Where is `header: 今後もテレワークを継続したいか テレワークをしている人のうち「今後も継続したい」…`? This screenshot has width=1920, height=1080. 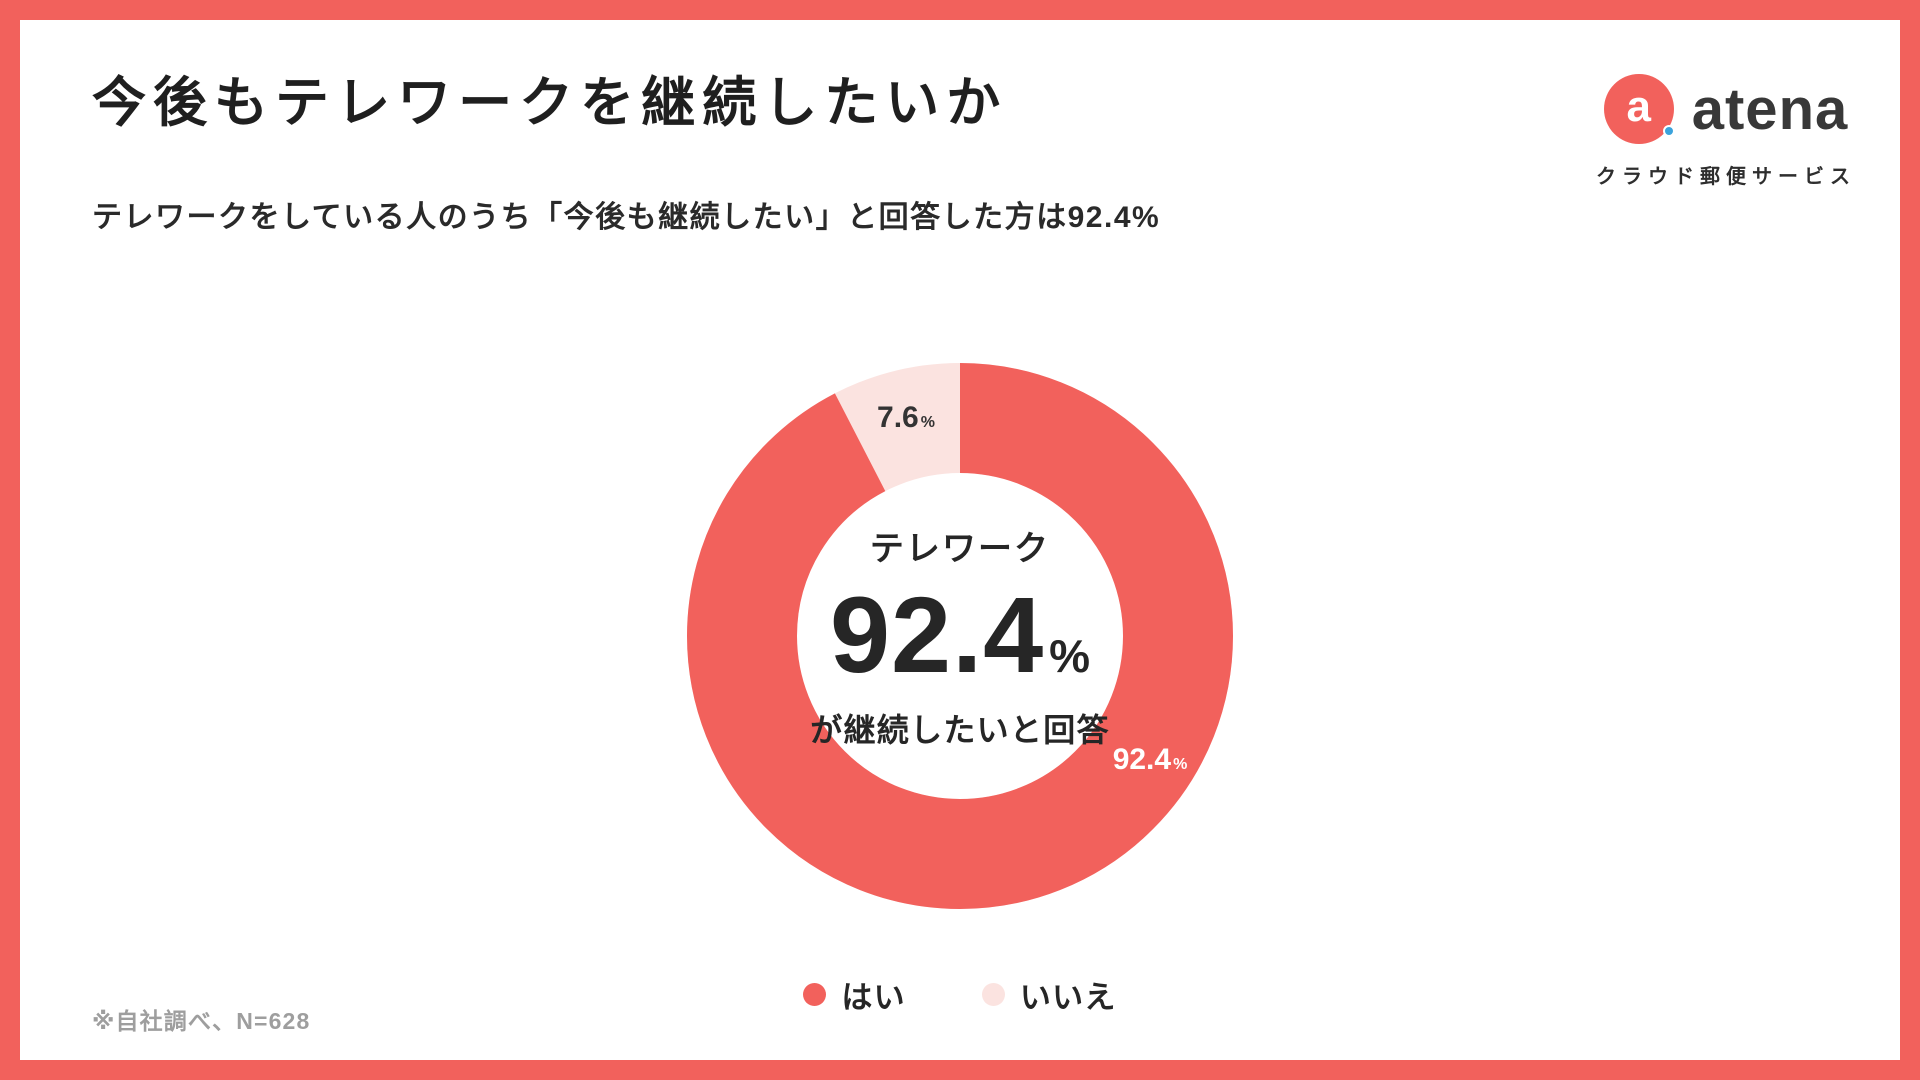
header: 今後もテレワークを継続したいか テレワークをしている人のうち「今後も継続したい」… is located at coordinates (626, 154).